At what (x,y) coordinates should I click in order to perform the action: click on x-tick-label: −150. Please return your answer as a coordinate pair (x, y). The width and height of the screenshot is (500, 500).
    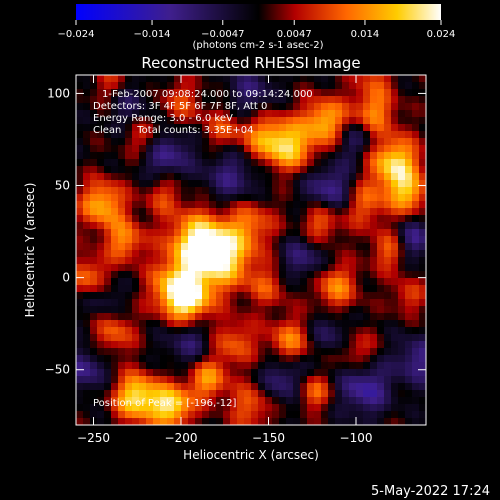
    Looking at the image, I should click on (268, 438).